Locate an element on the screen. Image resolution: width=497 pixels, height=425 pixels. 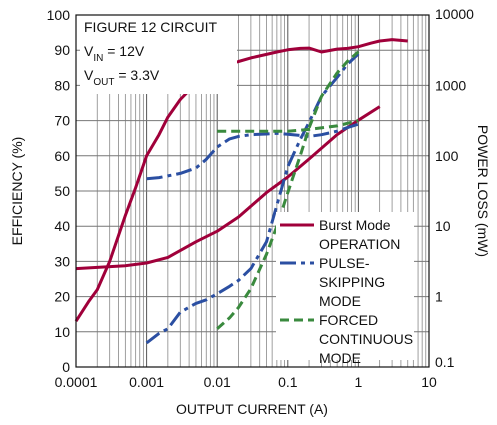
legend-background is located at coordinates (345, 286).